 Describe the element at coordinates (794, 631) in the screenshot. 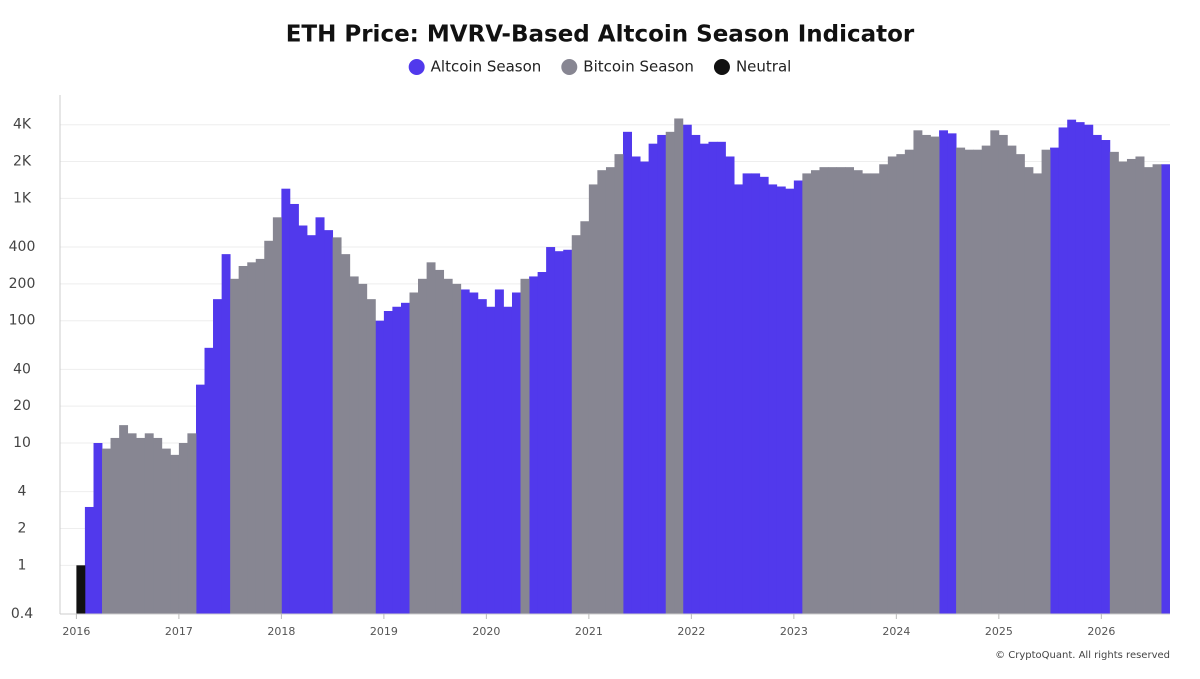

I see `x-tick-label: 2023` at that location.